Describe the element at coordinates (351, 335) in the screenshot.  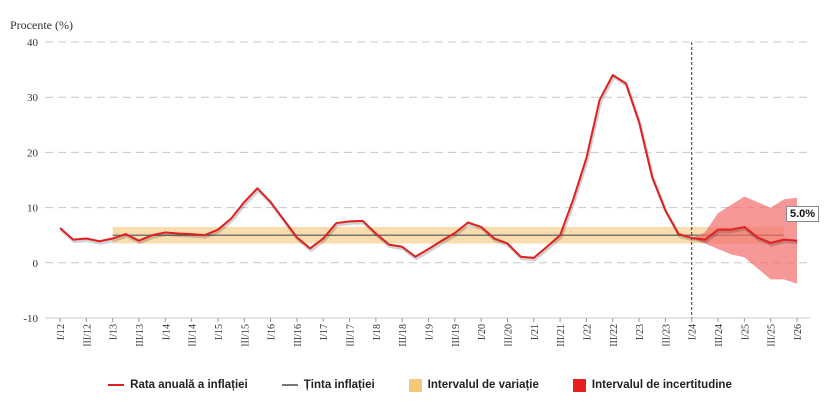
I see `x-tick-label: III/17` at that location.